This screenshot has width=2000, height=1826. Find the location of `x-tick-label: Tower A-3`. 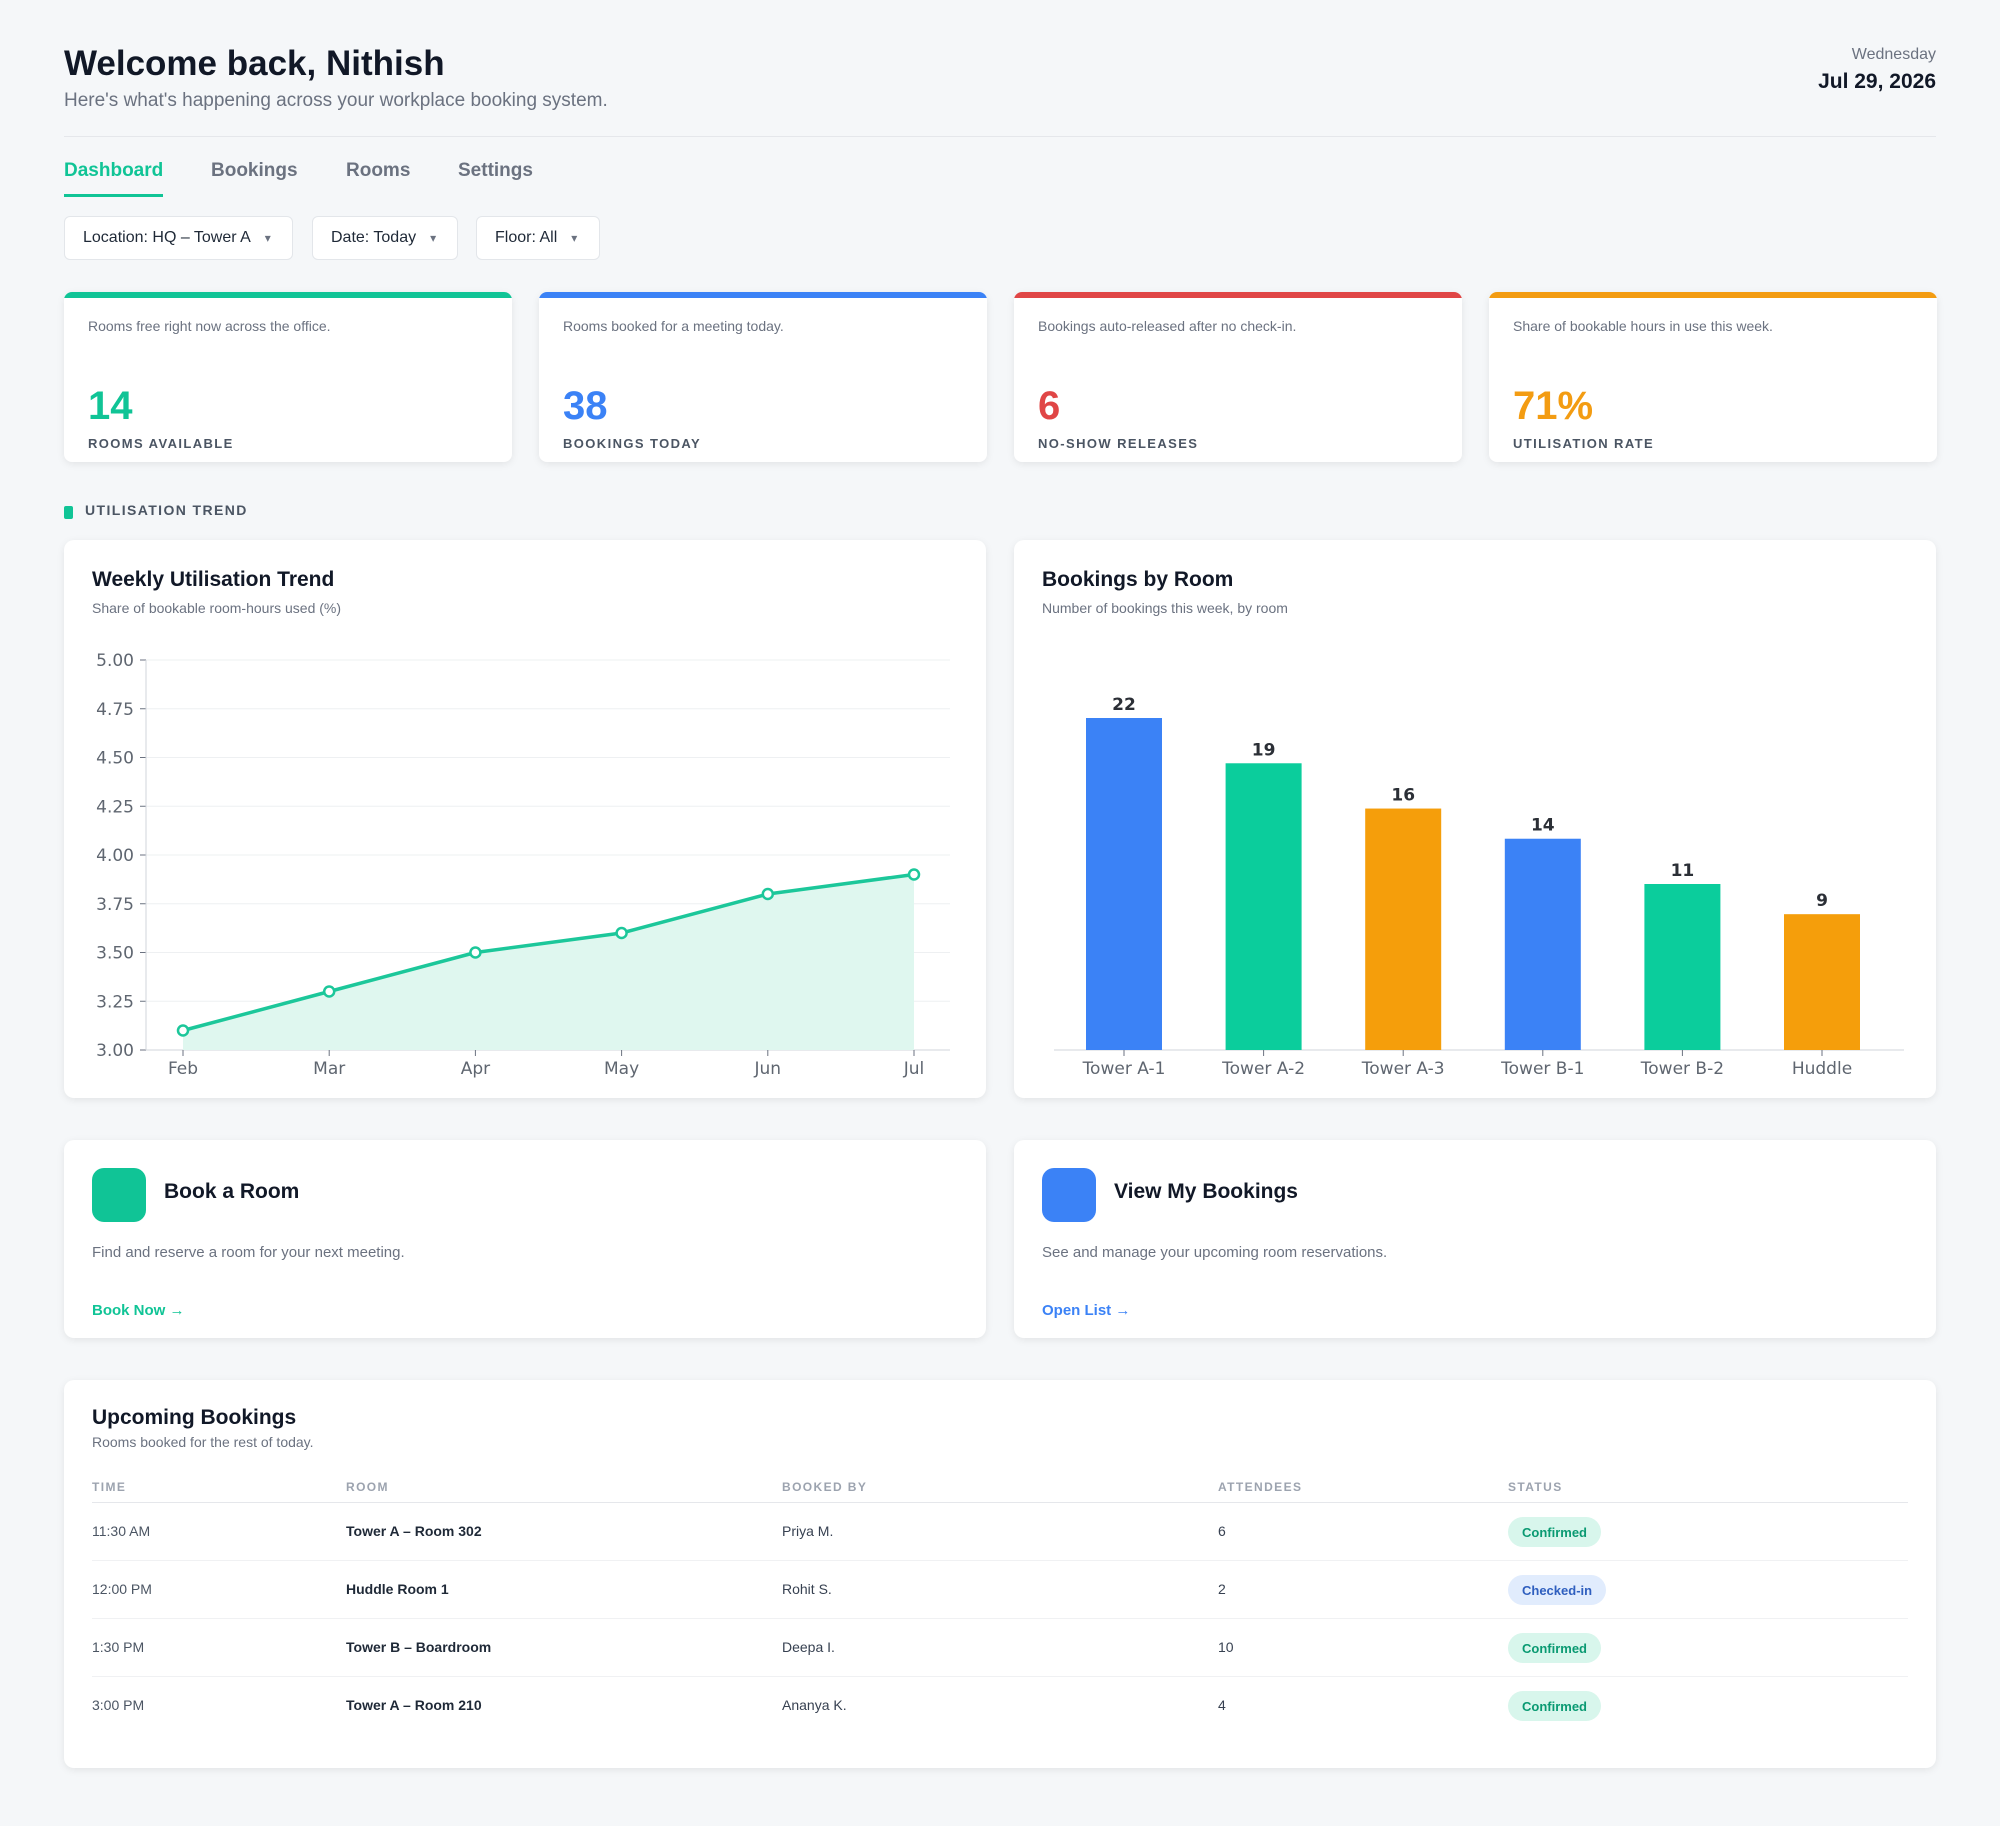

x-tick-label: Tower A-3 is located at coordinates (1403, 1069).